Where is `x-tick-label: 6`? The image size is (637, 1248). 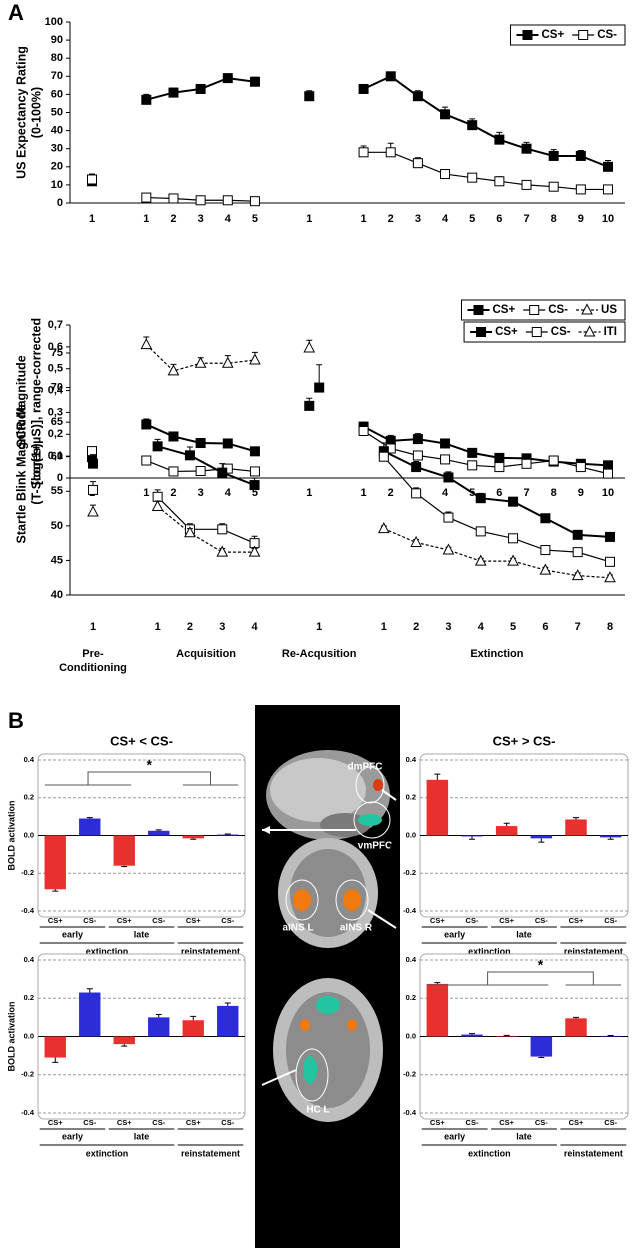 x-tick-label: 6 is located at coordinates (499, 493).